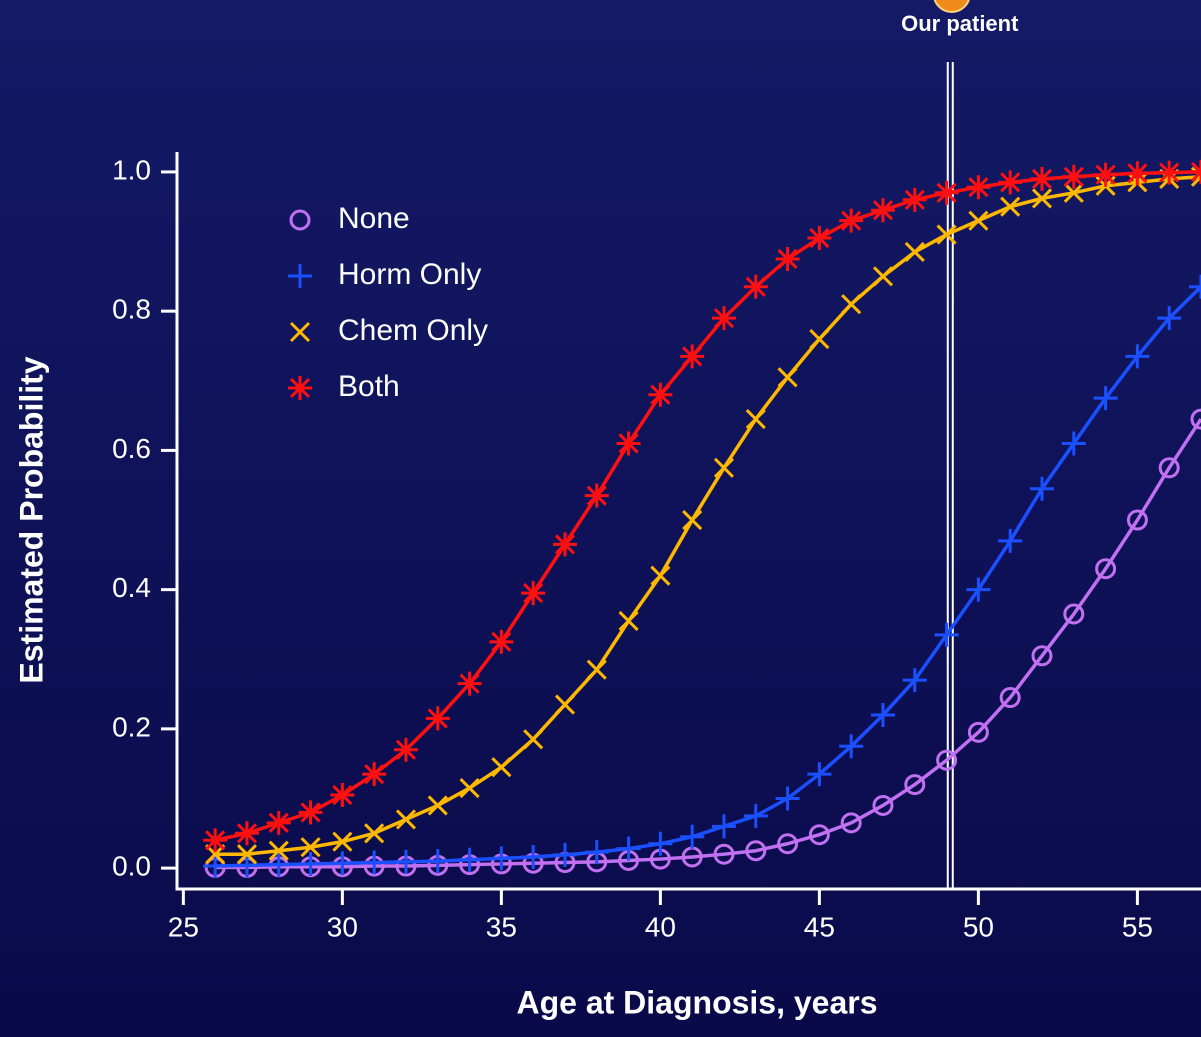 The height and width of the screenshot is (1037, 1201). I want to click on x-tick-label: 35, so click(501, 926).